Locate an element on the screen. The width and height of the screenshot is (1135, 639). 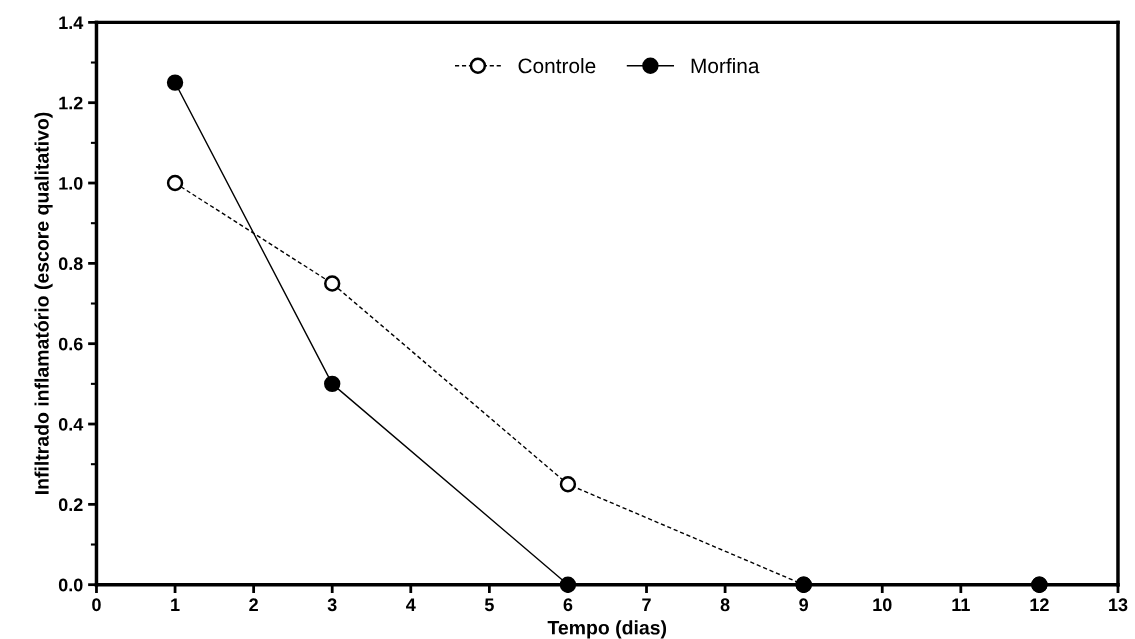
x-tick-label: 6 is located at coordinates (568, 605).